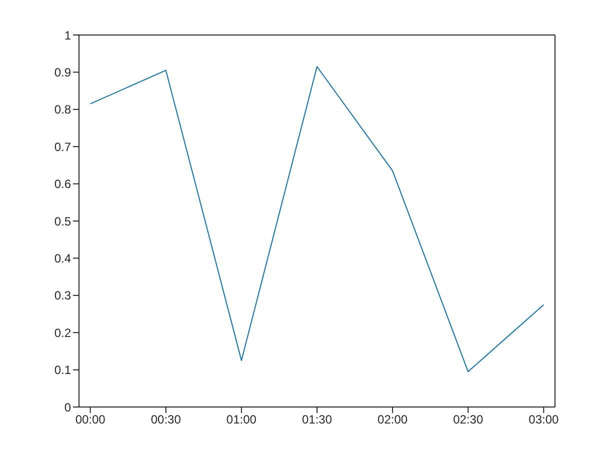  What do you see at coordinates (317, 419) in the screenshot?
I see `x-tick-label: 01:30` at bounding box center [317, 419].